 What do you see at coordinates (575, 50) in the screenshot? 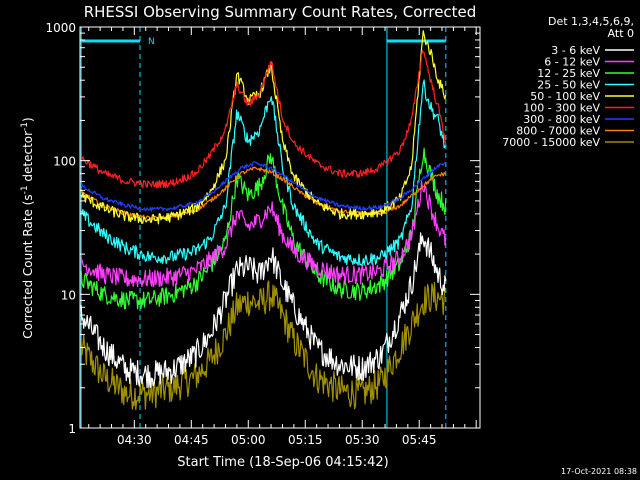
I see `legend-entry-label: 3 - 6 keV` at bounding box center [575, 50].